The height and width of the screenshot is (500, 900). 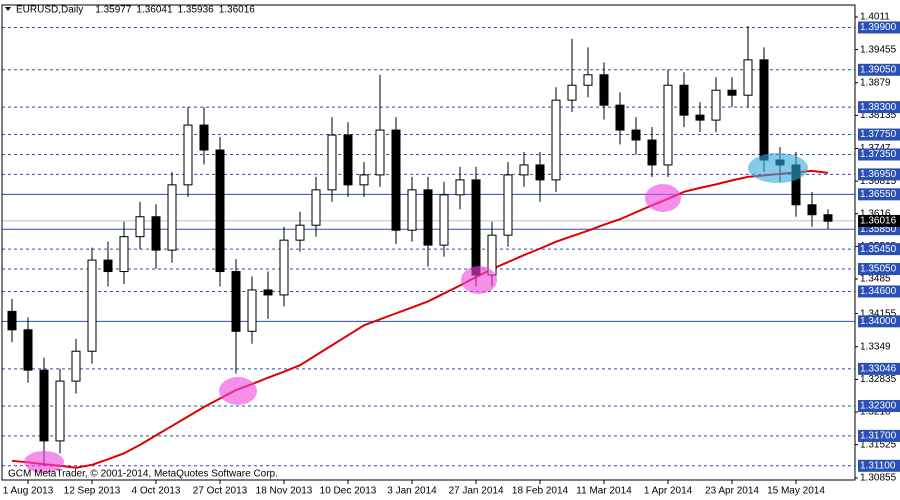 What do you see at coordinates (875, 17) in the screenshot?
I see `y-tick-label: 1.4011` at bounding box center [875, 17].